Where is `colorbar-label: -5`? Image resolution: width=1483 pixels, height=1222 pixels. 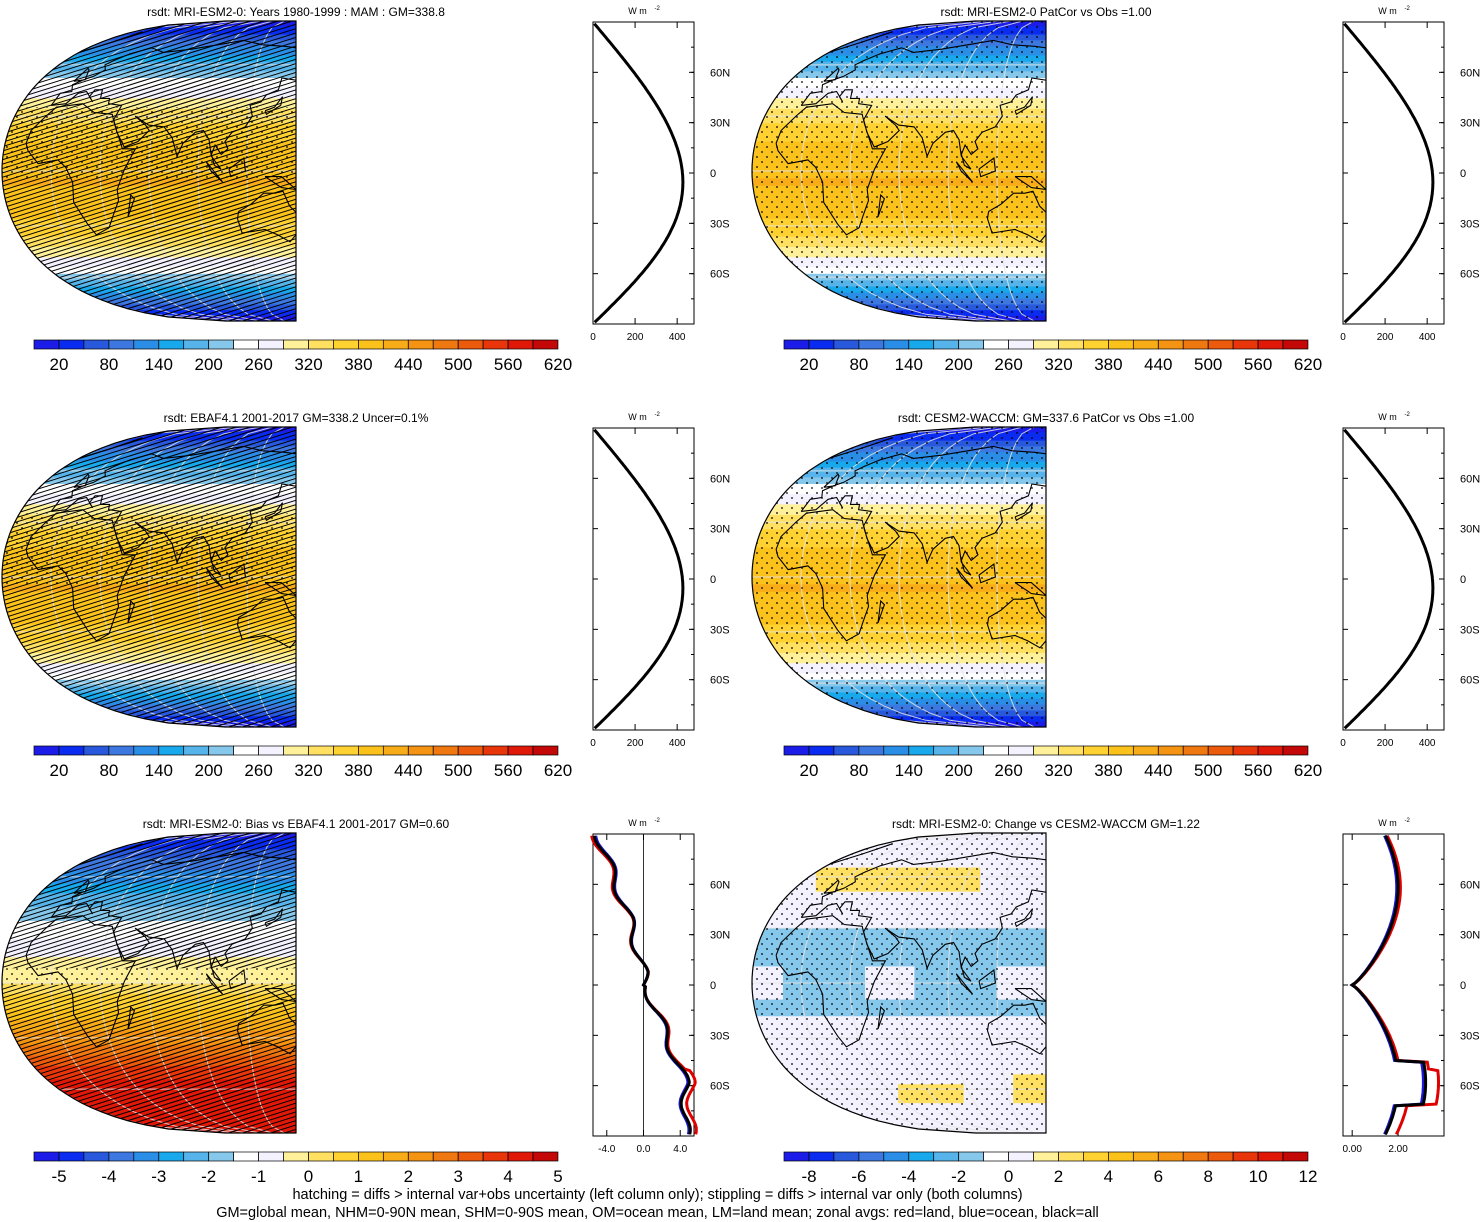 colorbar-label: -5 is located at coordinates (58, 1176).